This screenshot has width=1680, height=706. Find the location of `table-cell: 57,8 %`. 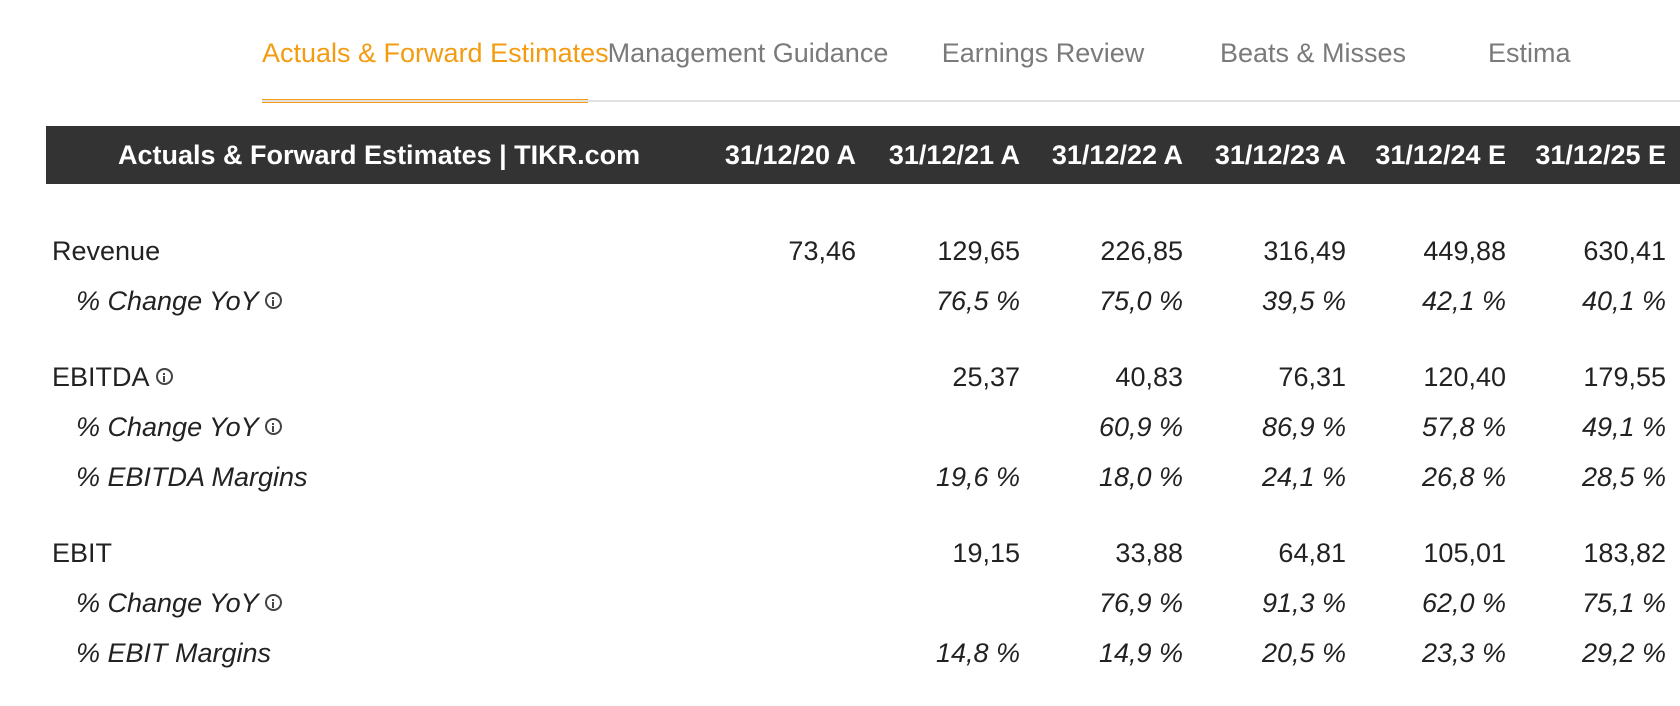

table-cell: 57,8 % is located at coordinates (1463, 427).